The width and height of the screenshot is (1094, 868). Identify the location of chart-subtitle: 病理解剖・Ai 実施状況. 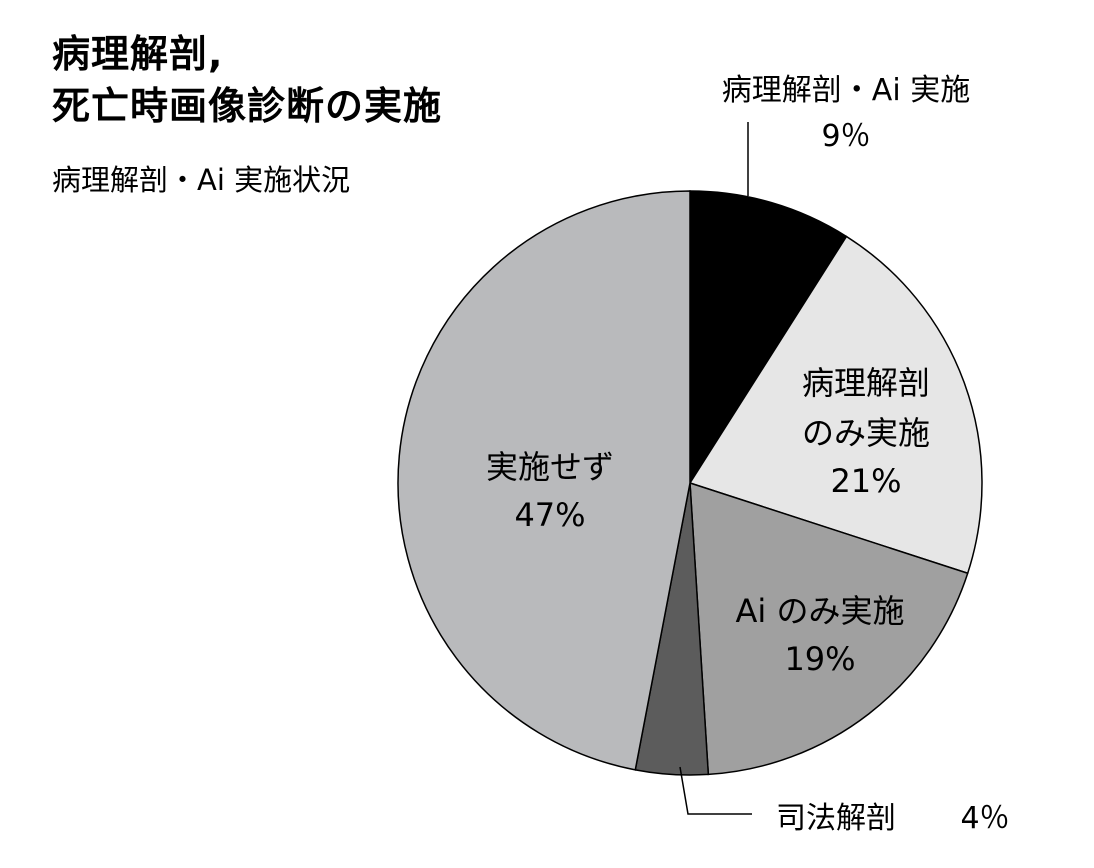
(201, 180).